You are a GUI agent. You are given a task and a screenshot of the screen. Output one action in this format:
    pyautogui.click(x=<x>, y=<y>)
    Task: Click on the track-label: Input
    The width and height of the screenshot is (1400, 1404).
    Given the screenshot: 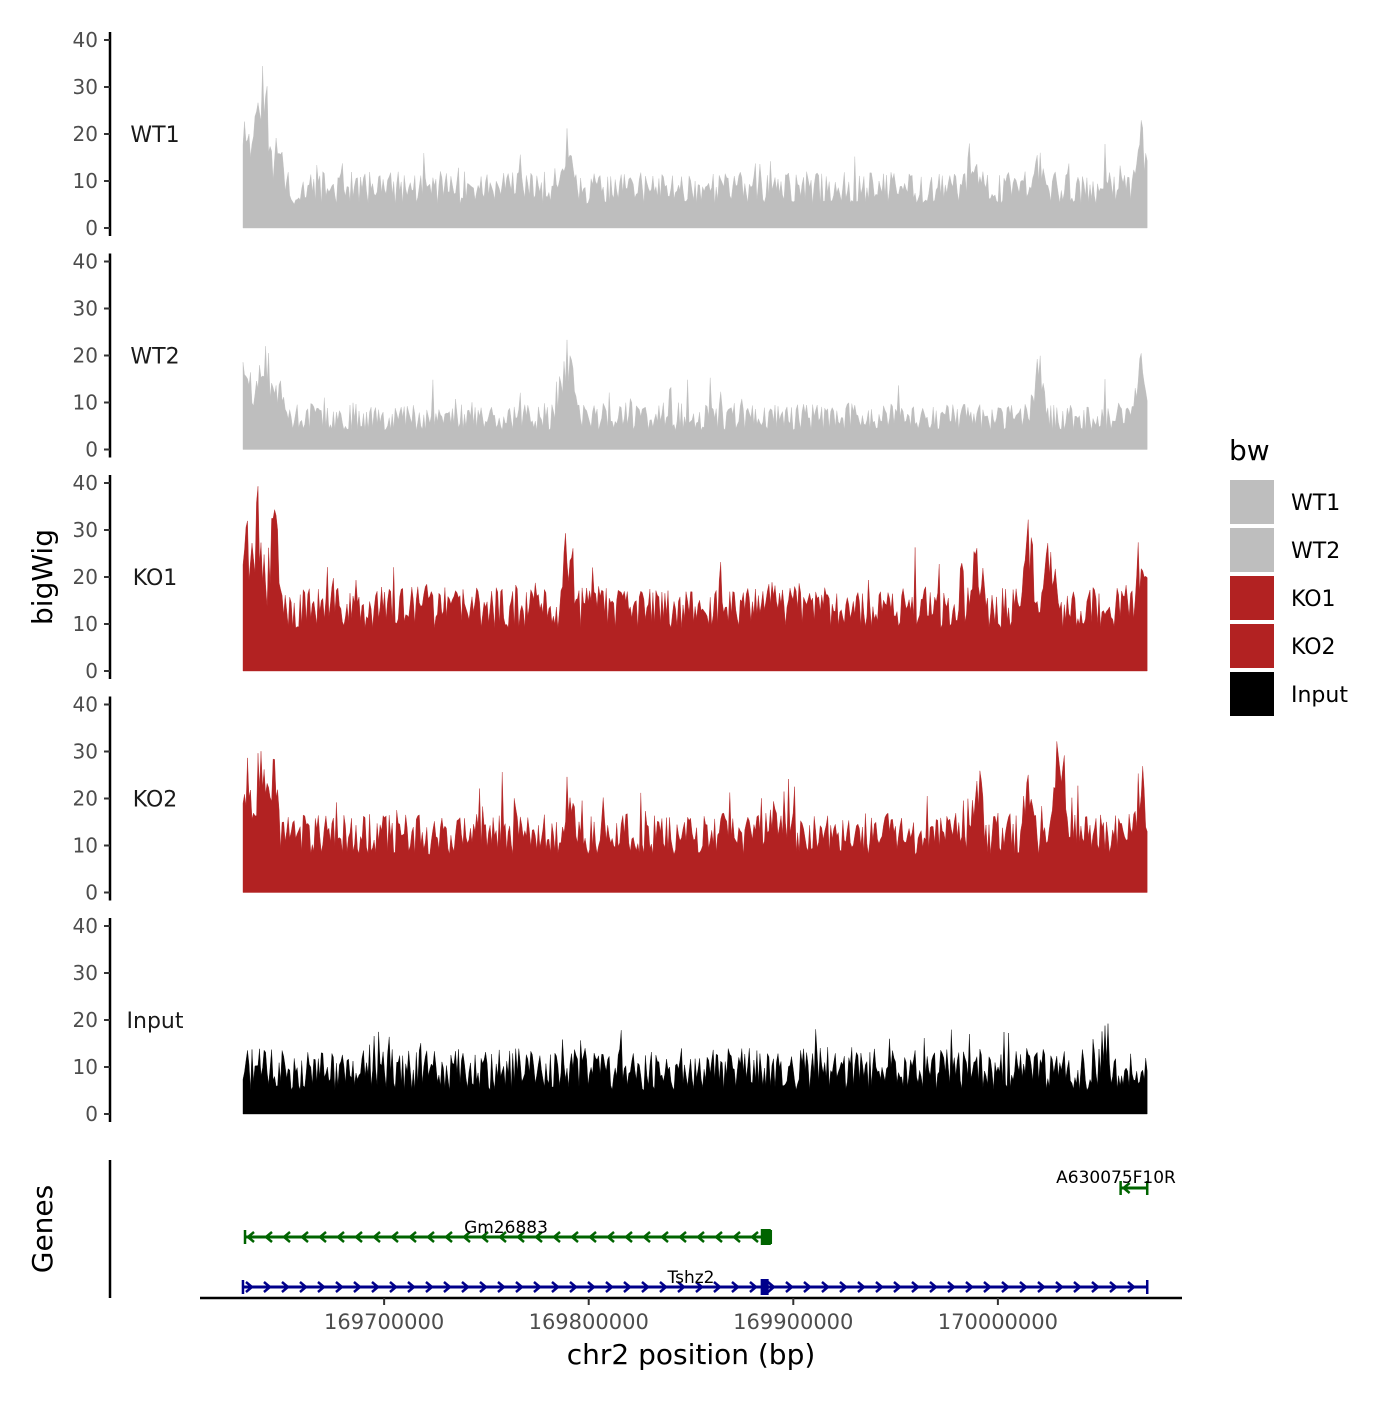 What is the action you would take?
    pyautogui.click(x=155, y=1021)
    